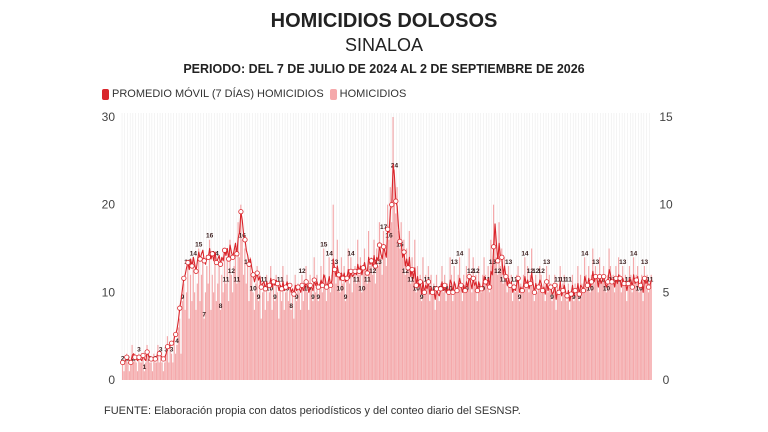 This screenshot has height=432, width=768. Describe the element at coordinates (384, 21) in the screenshot. I see `chart-title: HOMICIDIOS DOLOSOS` at that location.